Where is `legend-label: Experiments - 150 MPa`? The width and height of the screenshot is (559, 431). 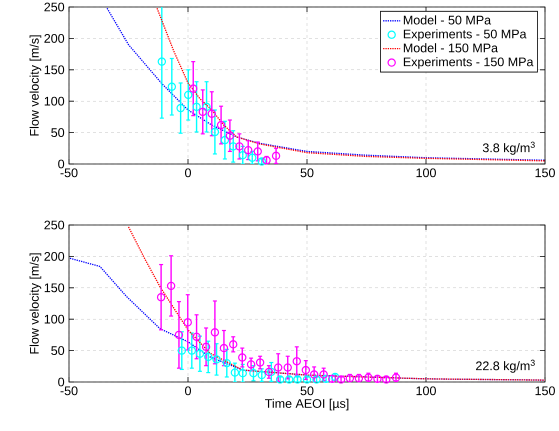 legend-label: Experiments - 150 MPa is located at coordinates (469, 63).